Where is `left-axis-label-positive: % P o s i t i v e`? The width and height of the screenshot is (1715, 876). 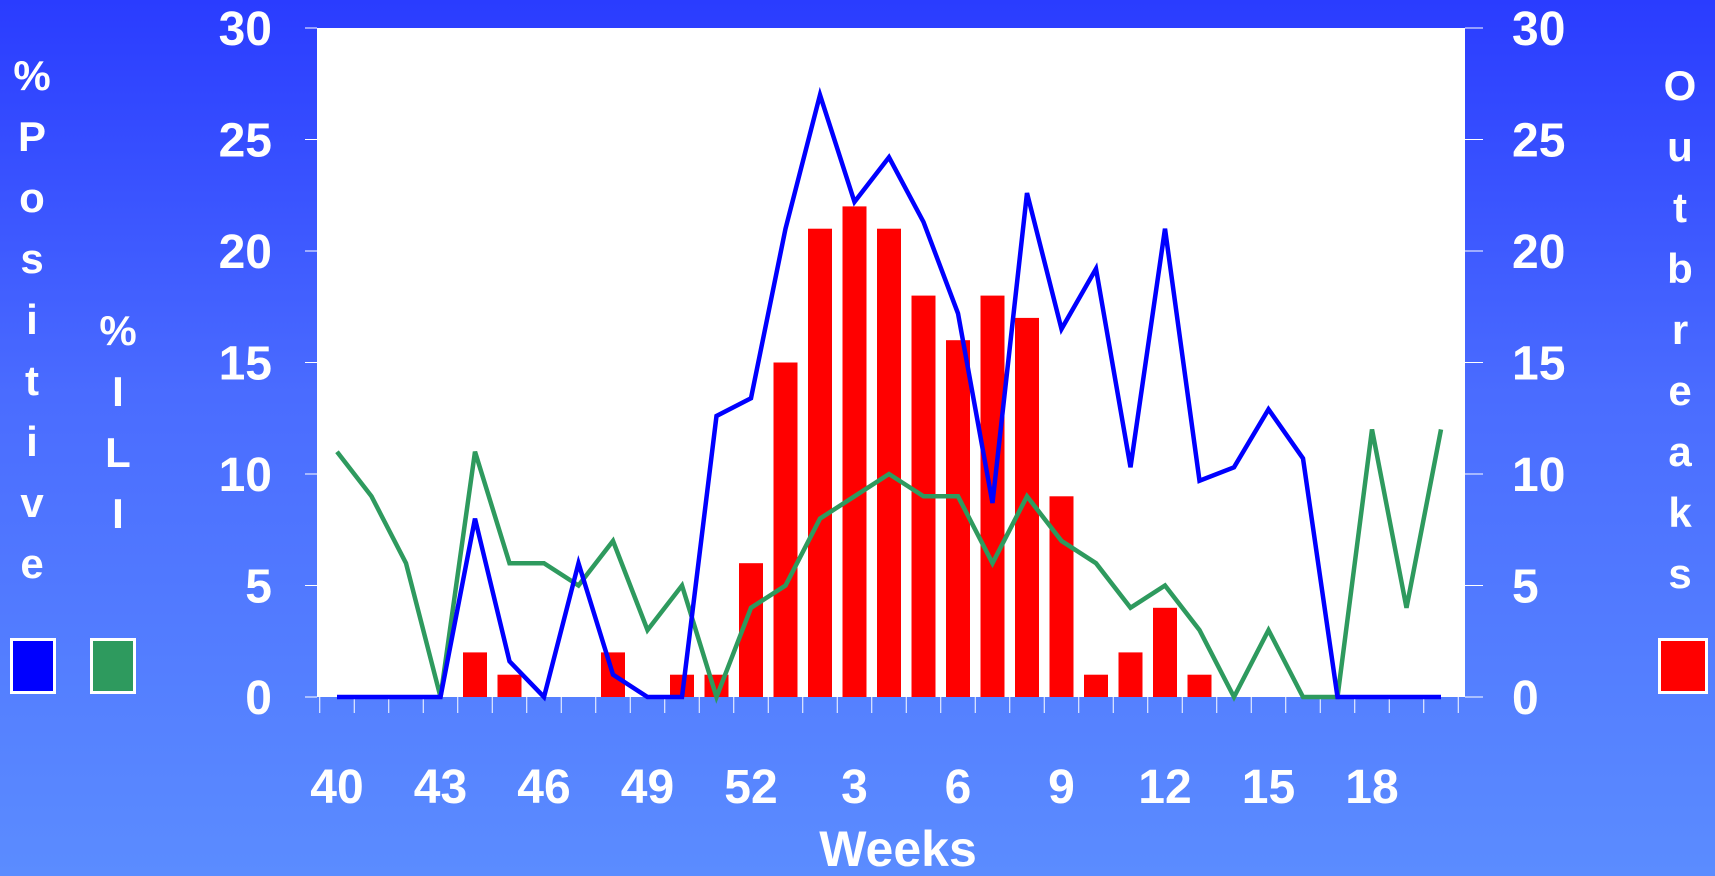
left-axis-label-positive: % P o s i t i v e is located at coordinates (32, 319).